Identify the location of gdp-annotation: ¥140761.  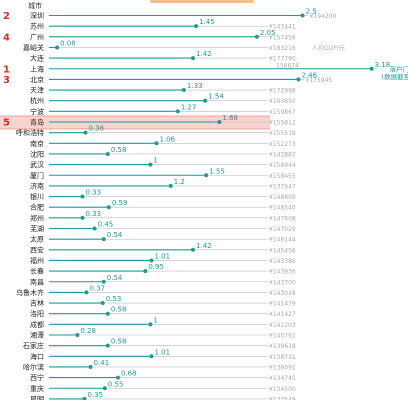
(282, 336).